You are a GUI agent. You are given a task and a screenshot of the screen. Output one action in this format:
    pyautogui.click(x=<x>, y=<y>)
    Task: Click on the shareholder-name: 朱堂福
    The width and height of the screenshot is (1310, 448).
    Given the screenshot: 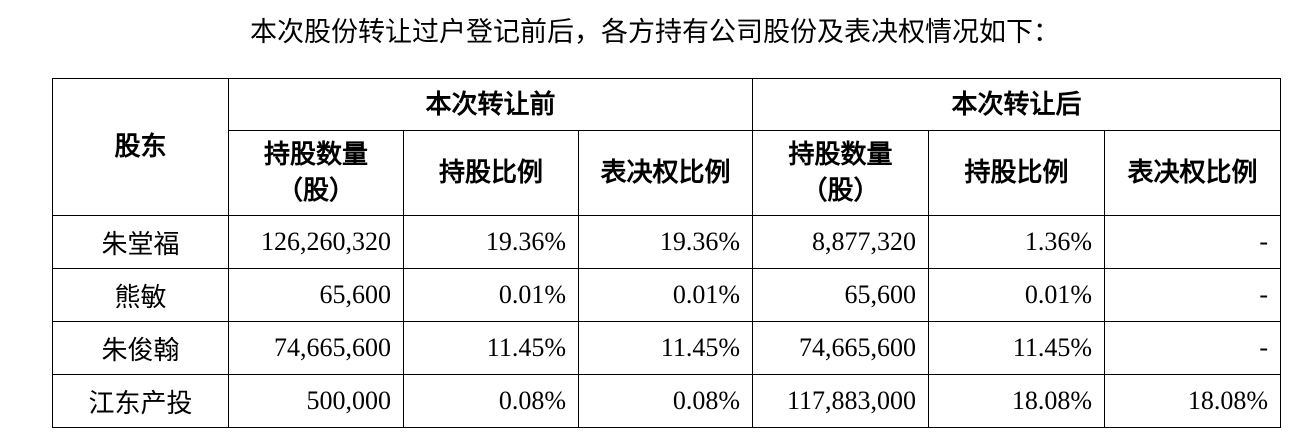 What is the action you would take?
    pyautogui.click(x=140, y=242)
    